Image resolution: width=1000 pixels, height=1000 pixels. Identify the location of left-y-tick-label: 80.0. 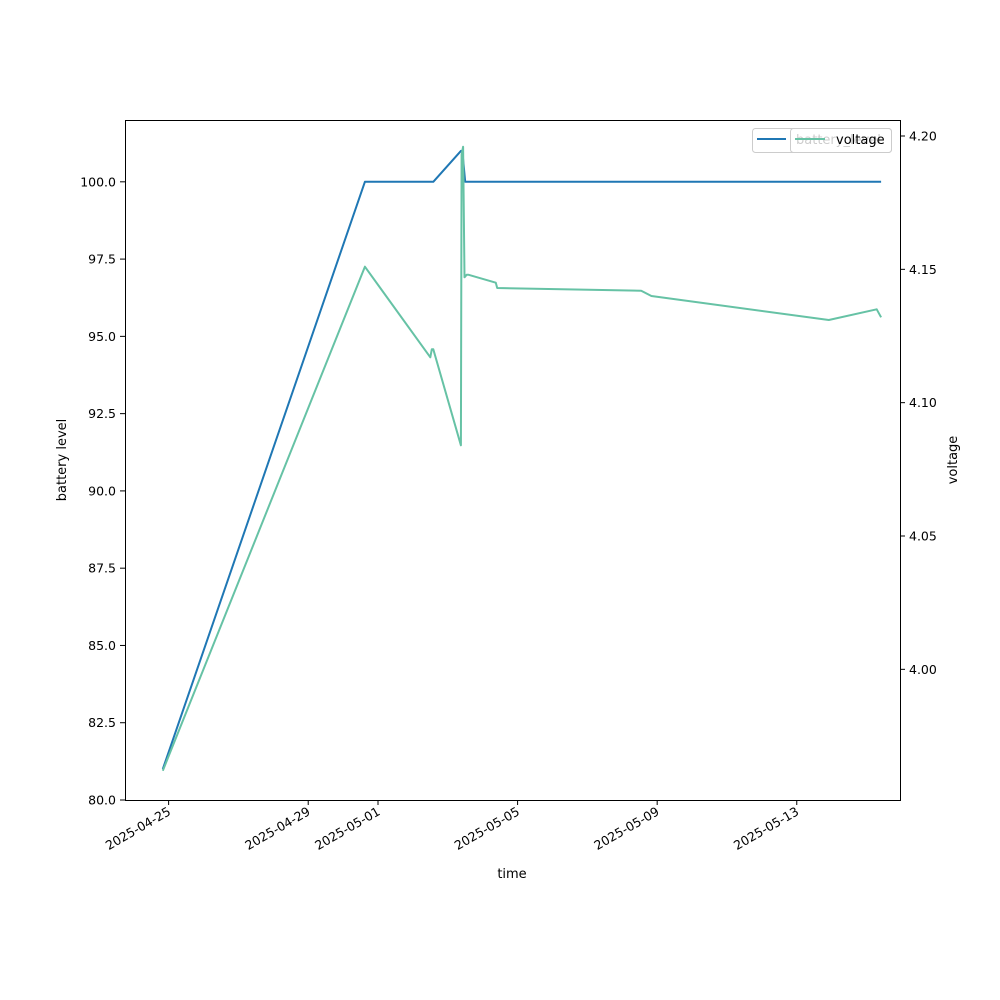
(102, 800).